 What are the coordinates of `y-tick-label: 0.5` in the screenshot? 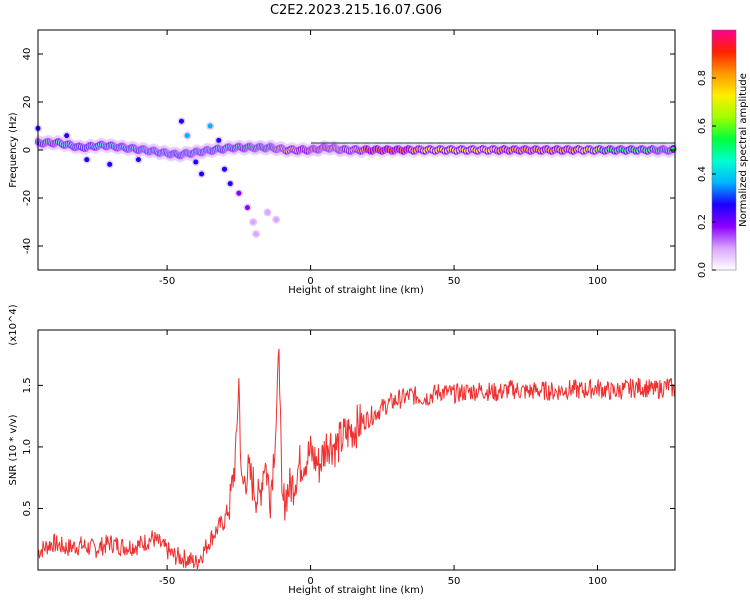 It's located at (27, 509).